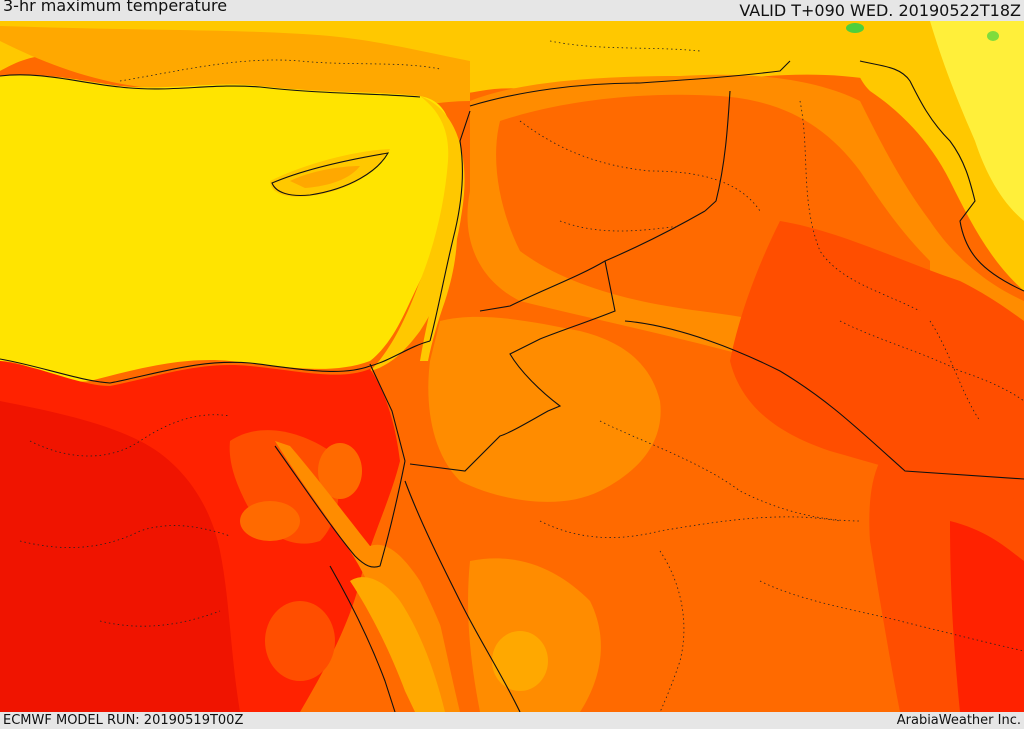 The image size is (1024, 729). Describe the element at coordinates (987, 616) in the screenshot. I see `southeast-deep` at that location.